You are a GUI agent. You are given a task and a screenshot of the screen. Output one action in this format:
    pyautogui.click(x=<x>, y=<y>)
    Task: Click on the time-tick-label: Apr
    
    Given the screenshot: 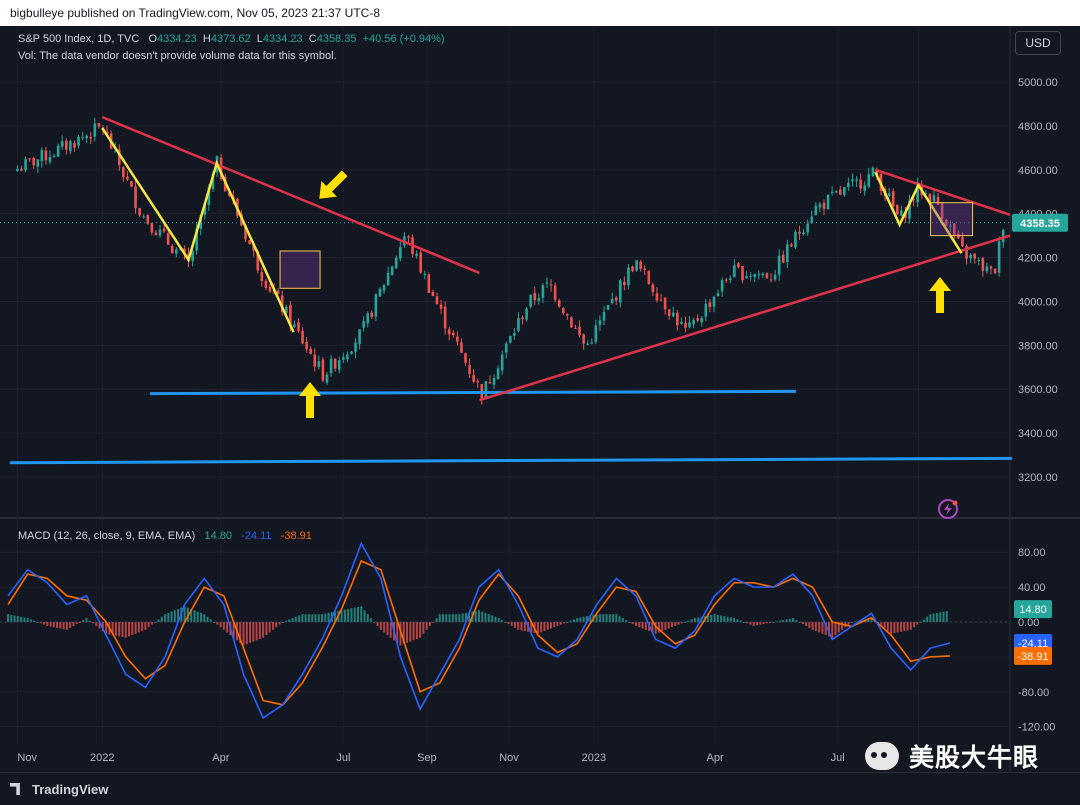 What is the action you would take?
    pyautogui.click(x=715, y=758)
    